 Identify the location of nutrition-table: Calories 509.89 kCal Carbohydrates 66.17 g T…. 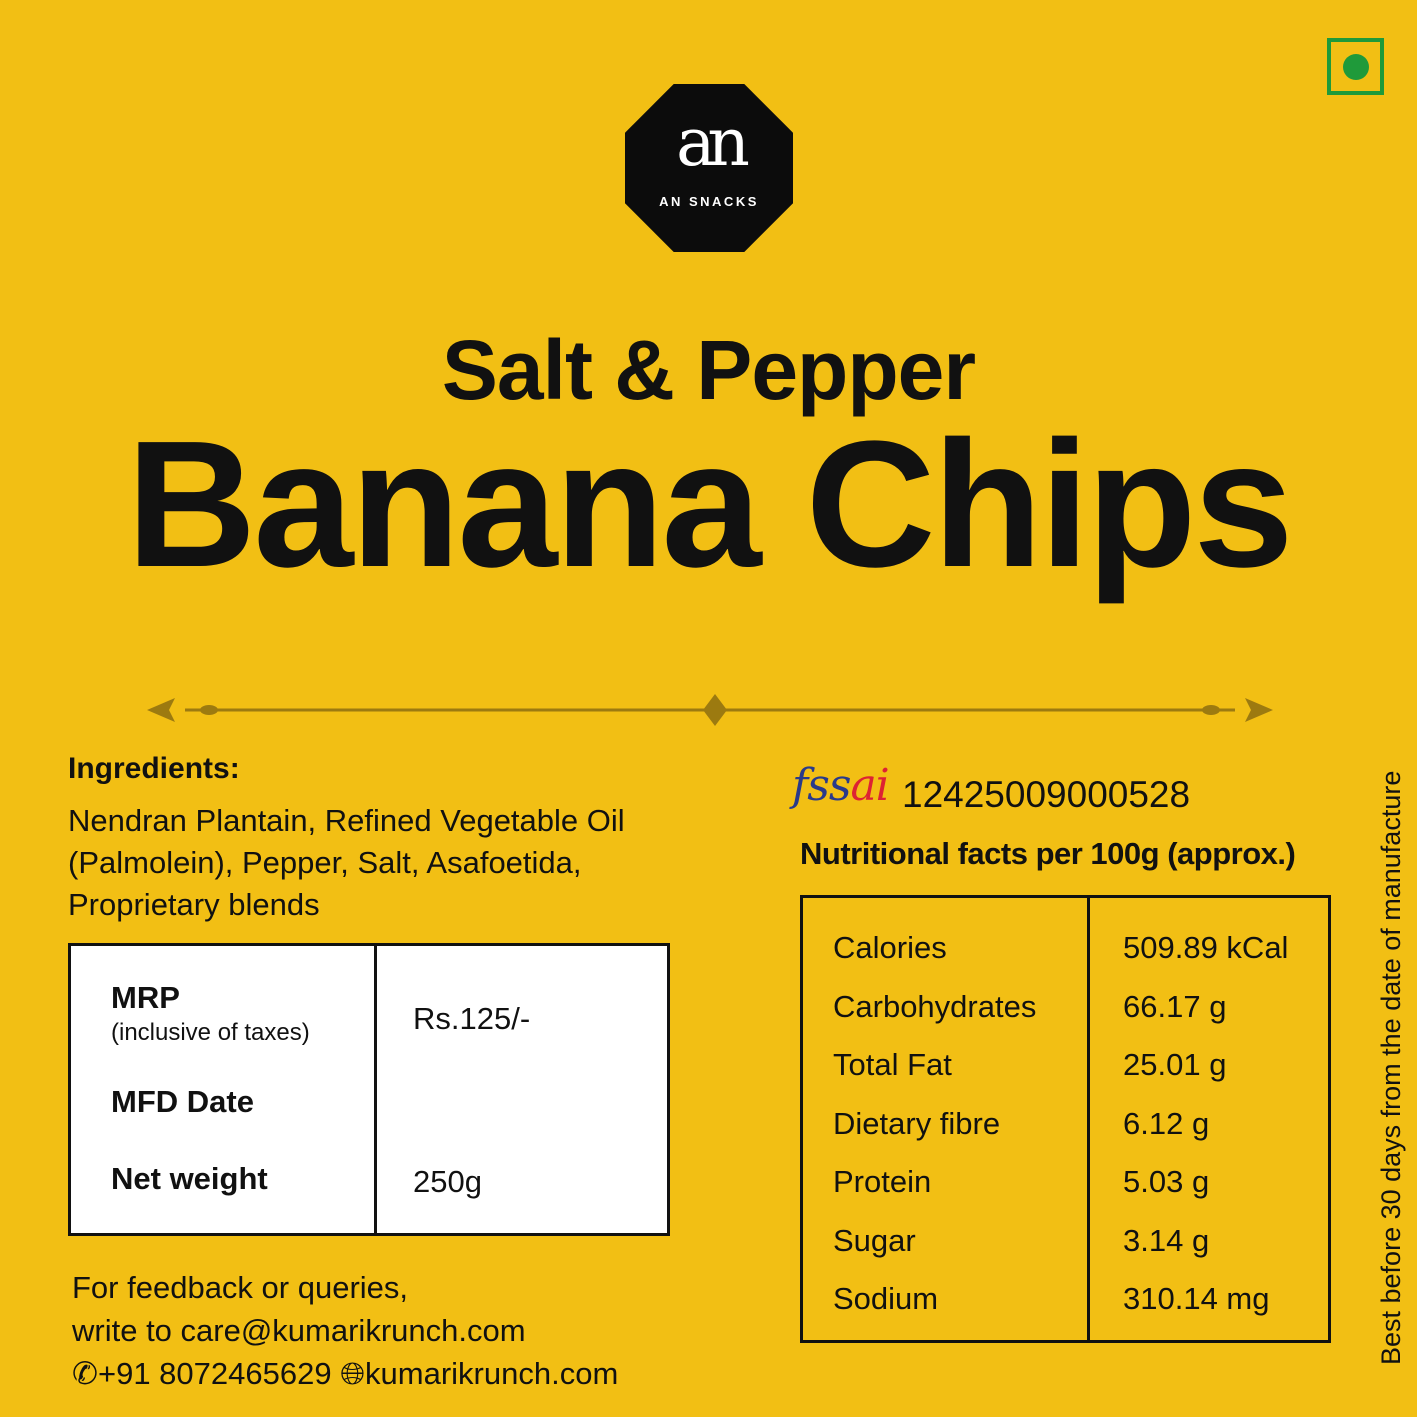
(1065, 1119).